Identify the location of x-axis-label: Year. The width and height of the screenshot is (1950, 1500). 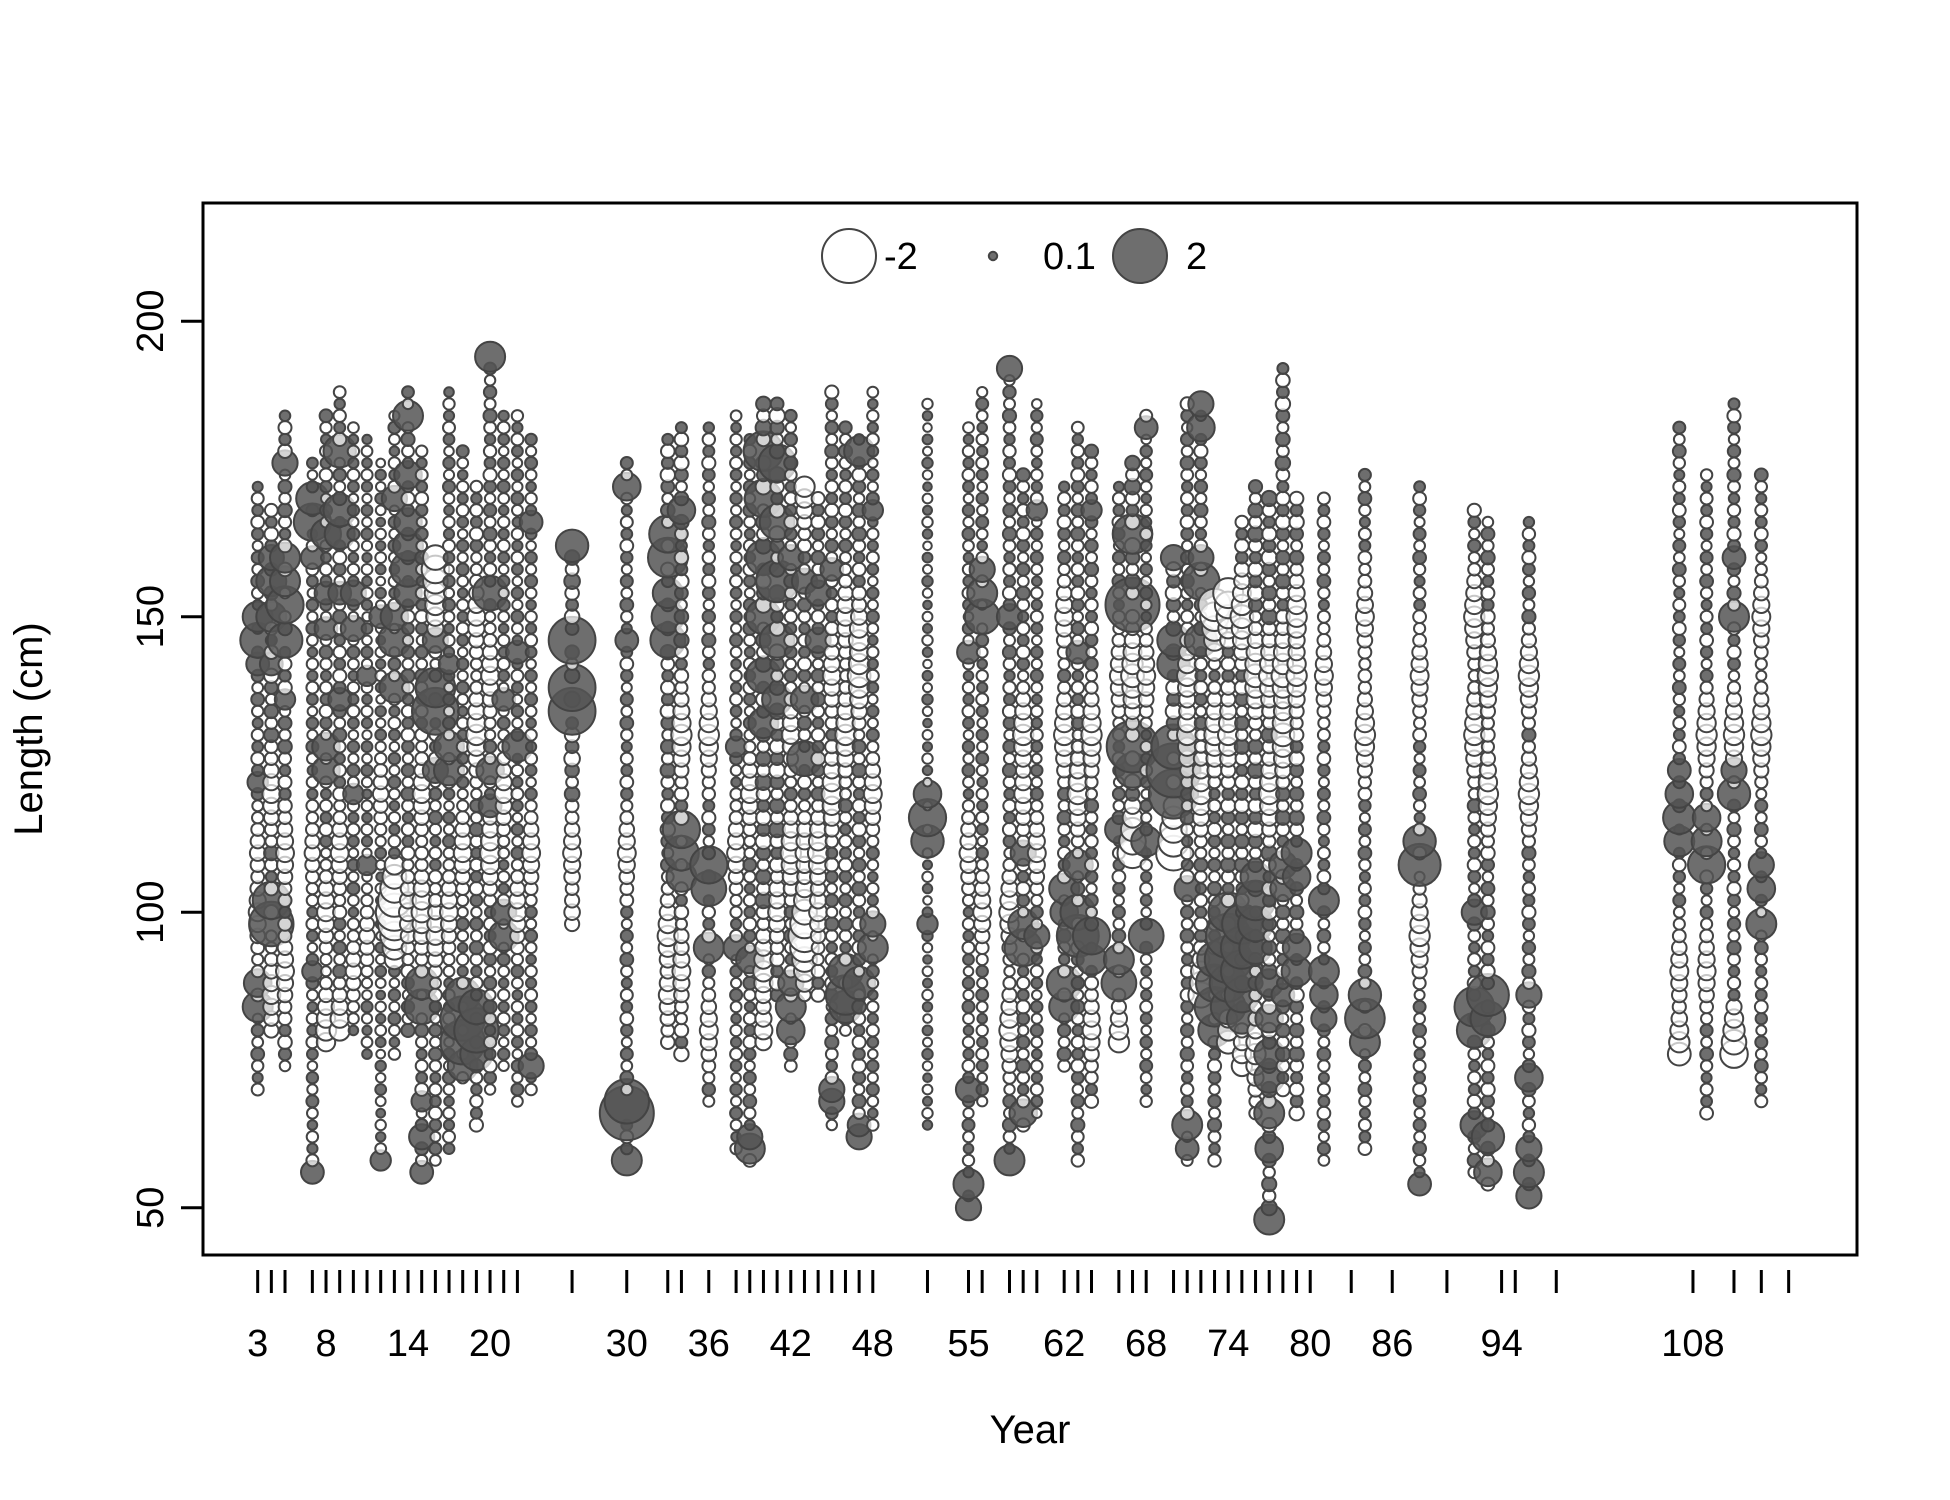
(1030, 1430).